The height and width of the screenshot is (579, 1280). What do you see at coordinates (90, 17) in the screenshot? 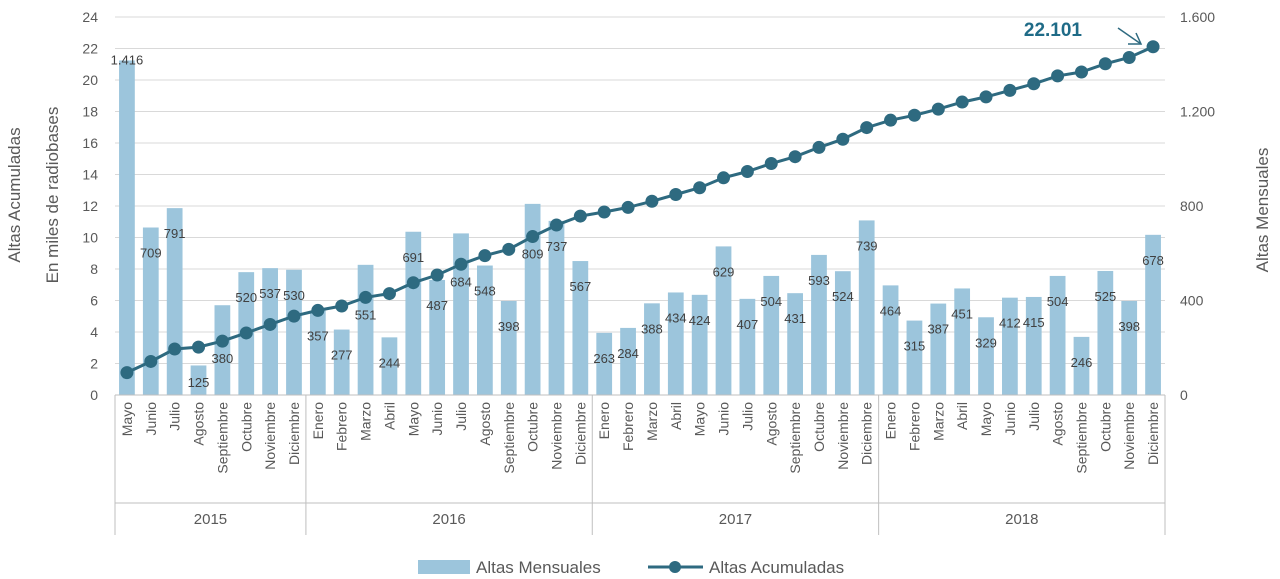
I see `y-left-tick-label: 24` at bounding box center [90, 17].